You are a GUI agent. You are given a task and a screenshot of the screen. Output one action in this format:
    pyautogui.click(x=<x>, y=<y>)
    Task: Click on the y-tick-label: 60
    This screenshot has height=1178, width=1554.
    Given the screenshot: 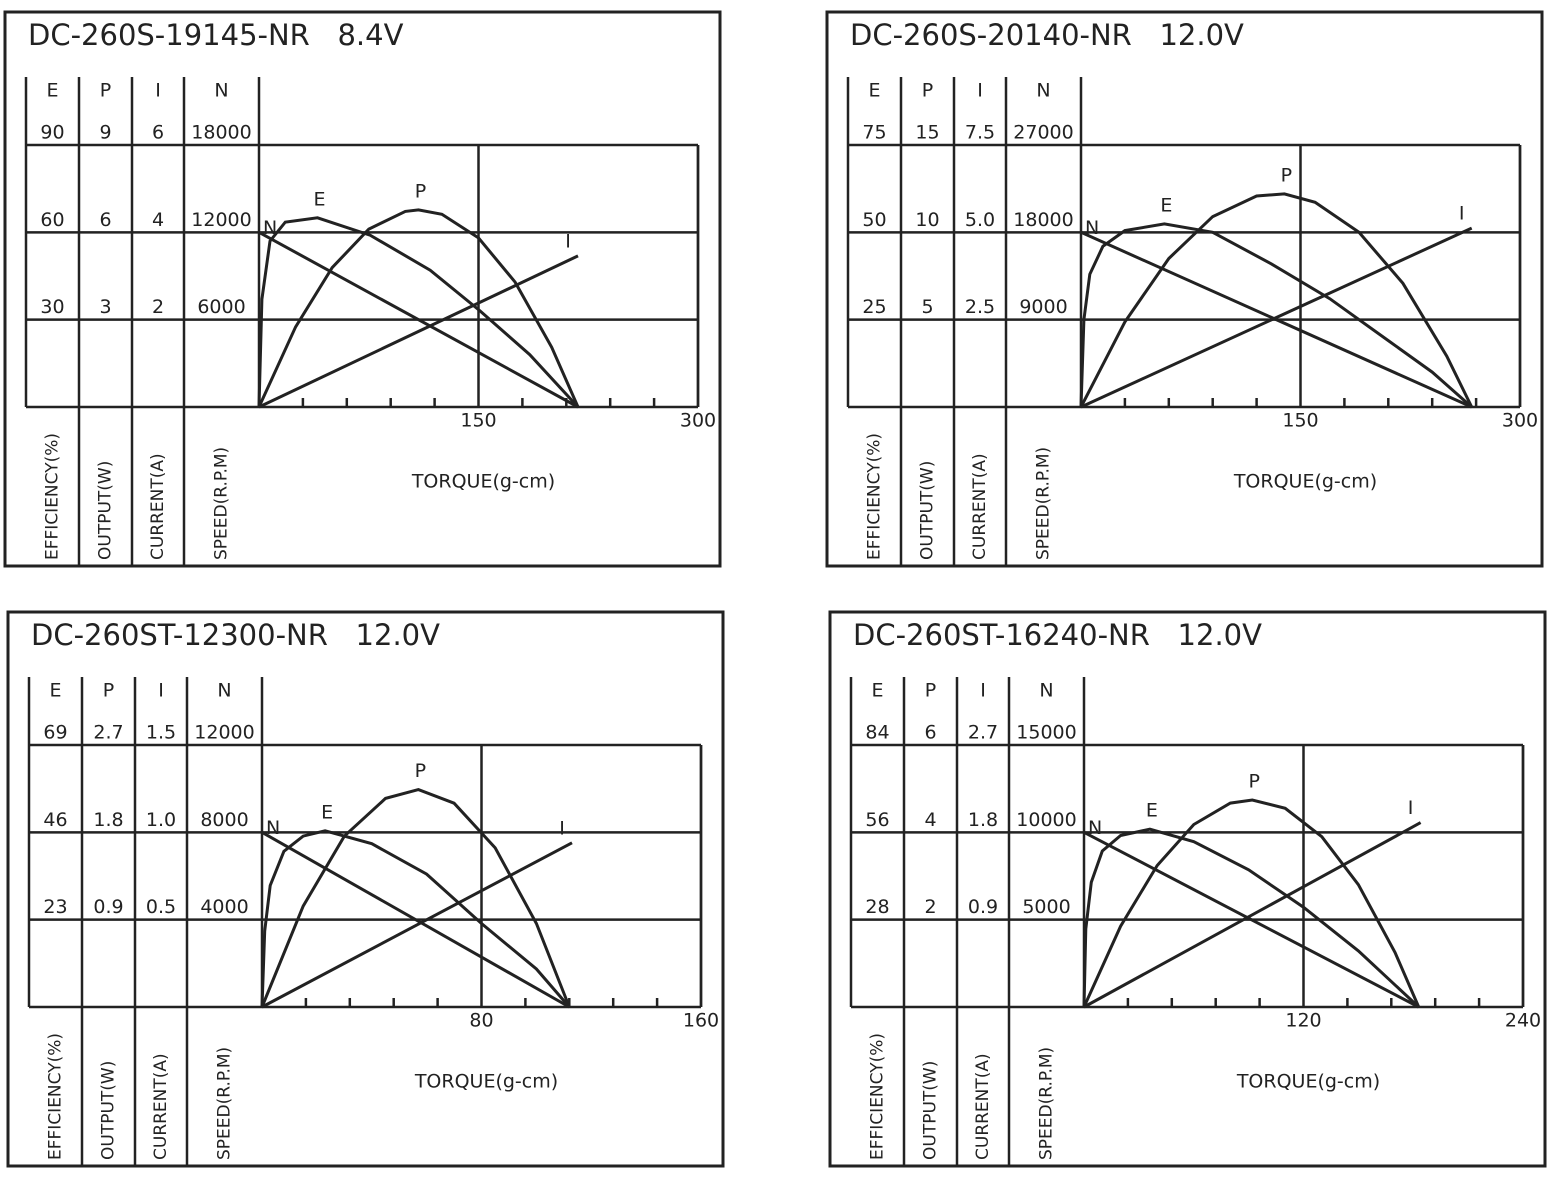 What is the action you would take?
    pyautogui.click(x=52, y=220)
    